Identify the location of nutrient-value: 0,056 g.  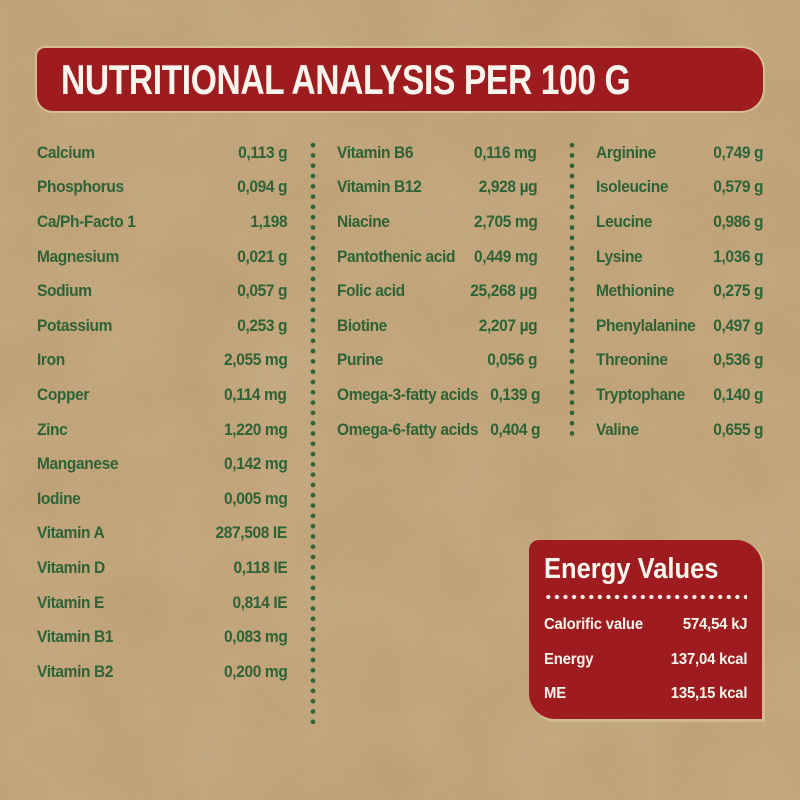
(512, 360).